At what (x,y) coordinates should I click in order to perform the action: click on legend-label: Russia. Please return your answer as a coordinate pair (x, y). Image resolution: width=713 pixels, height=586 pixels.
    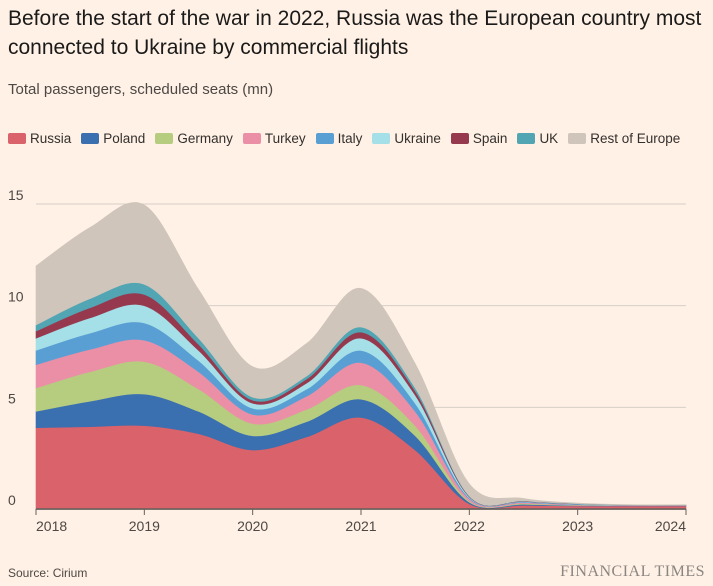
    Looking at the image, I should click on (51, 138).